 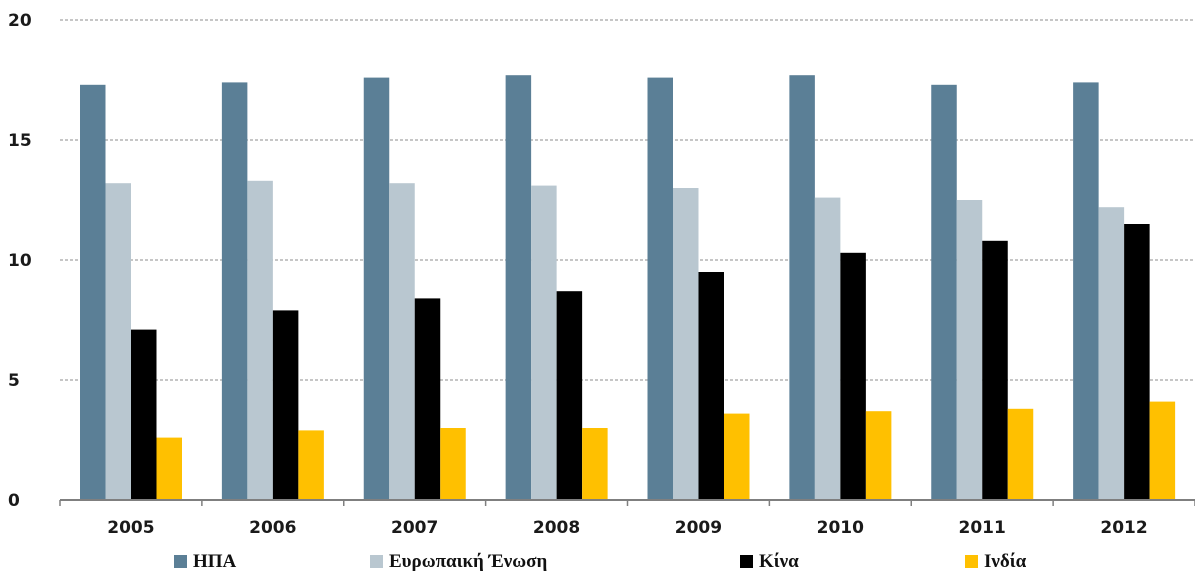 What do you see at coordinates (414, 528) in the screenshot?
I see `x-tick-label: 2007` at bounding box center [414, 528].